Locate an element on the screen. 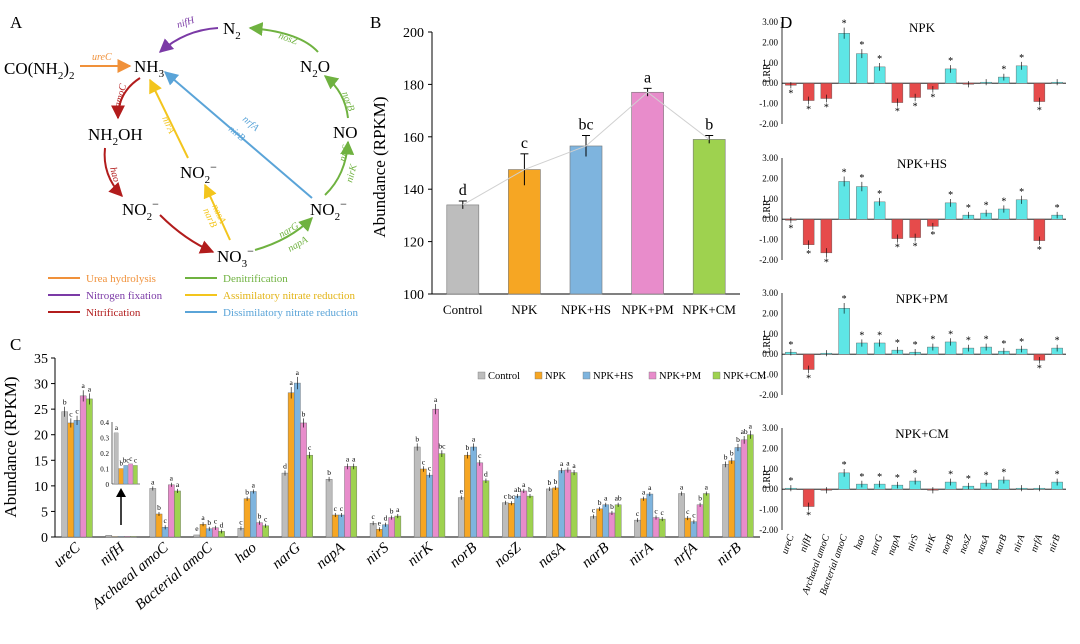  panel-b-ytick-label: 120 is located at coordinates (413, 243).